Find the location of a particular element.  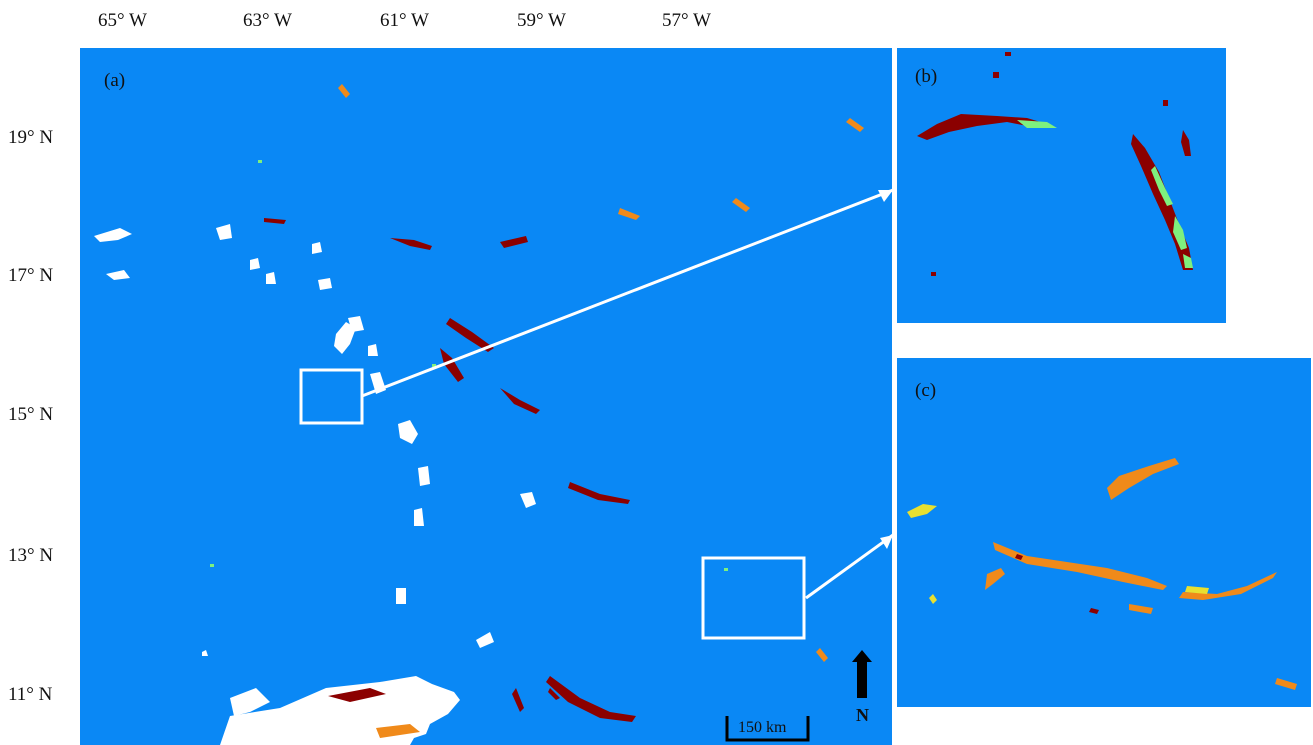

inset-panel-c: (c) is located at coordinates (1104, 532).